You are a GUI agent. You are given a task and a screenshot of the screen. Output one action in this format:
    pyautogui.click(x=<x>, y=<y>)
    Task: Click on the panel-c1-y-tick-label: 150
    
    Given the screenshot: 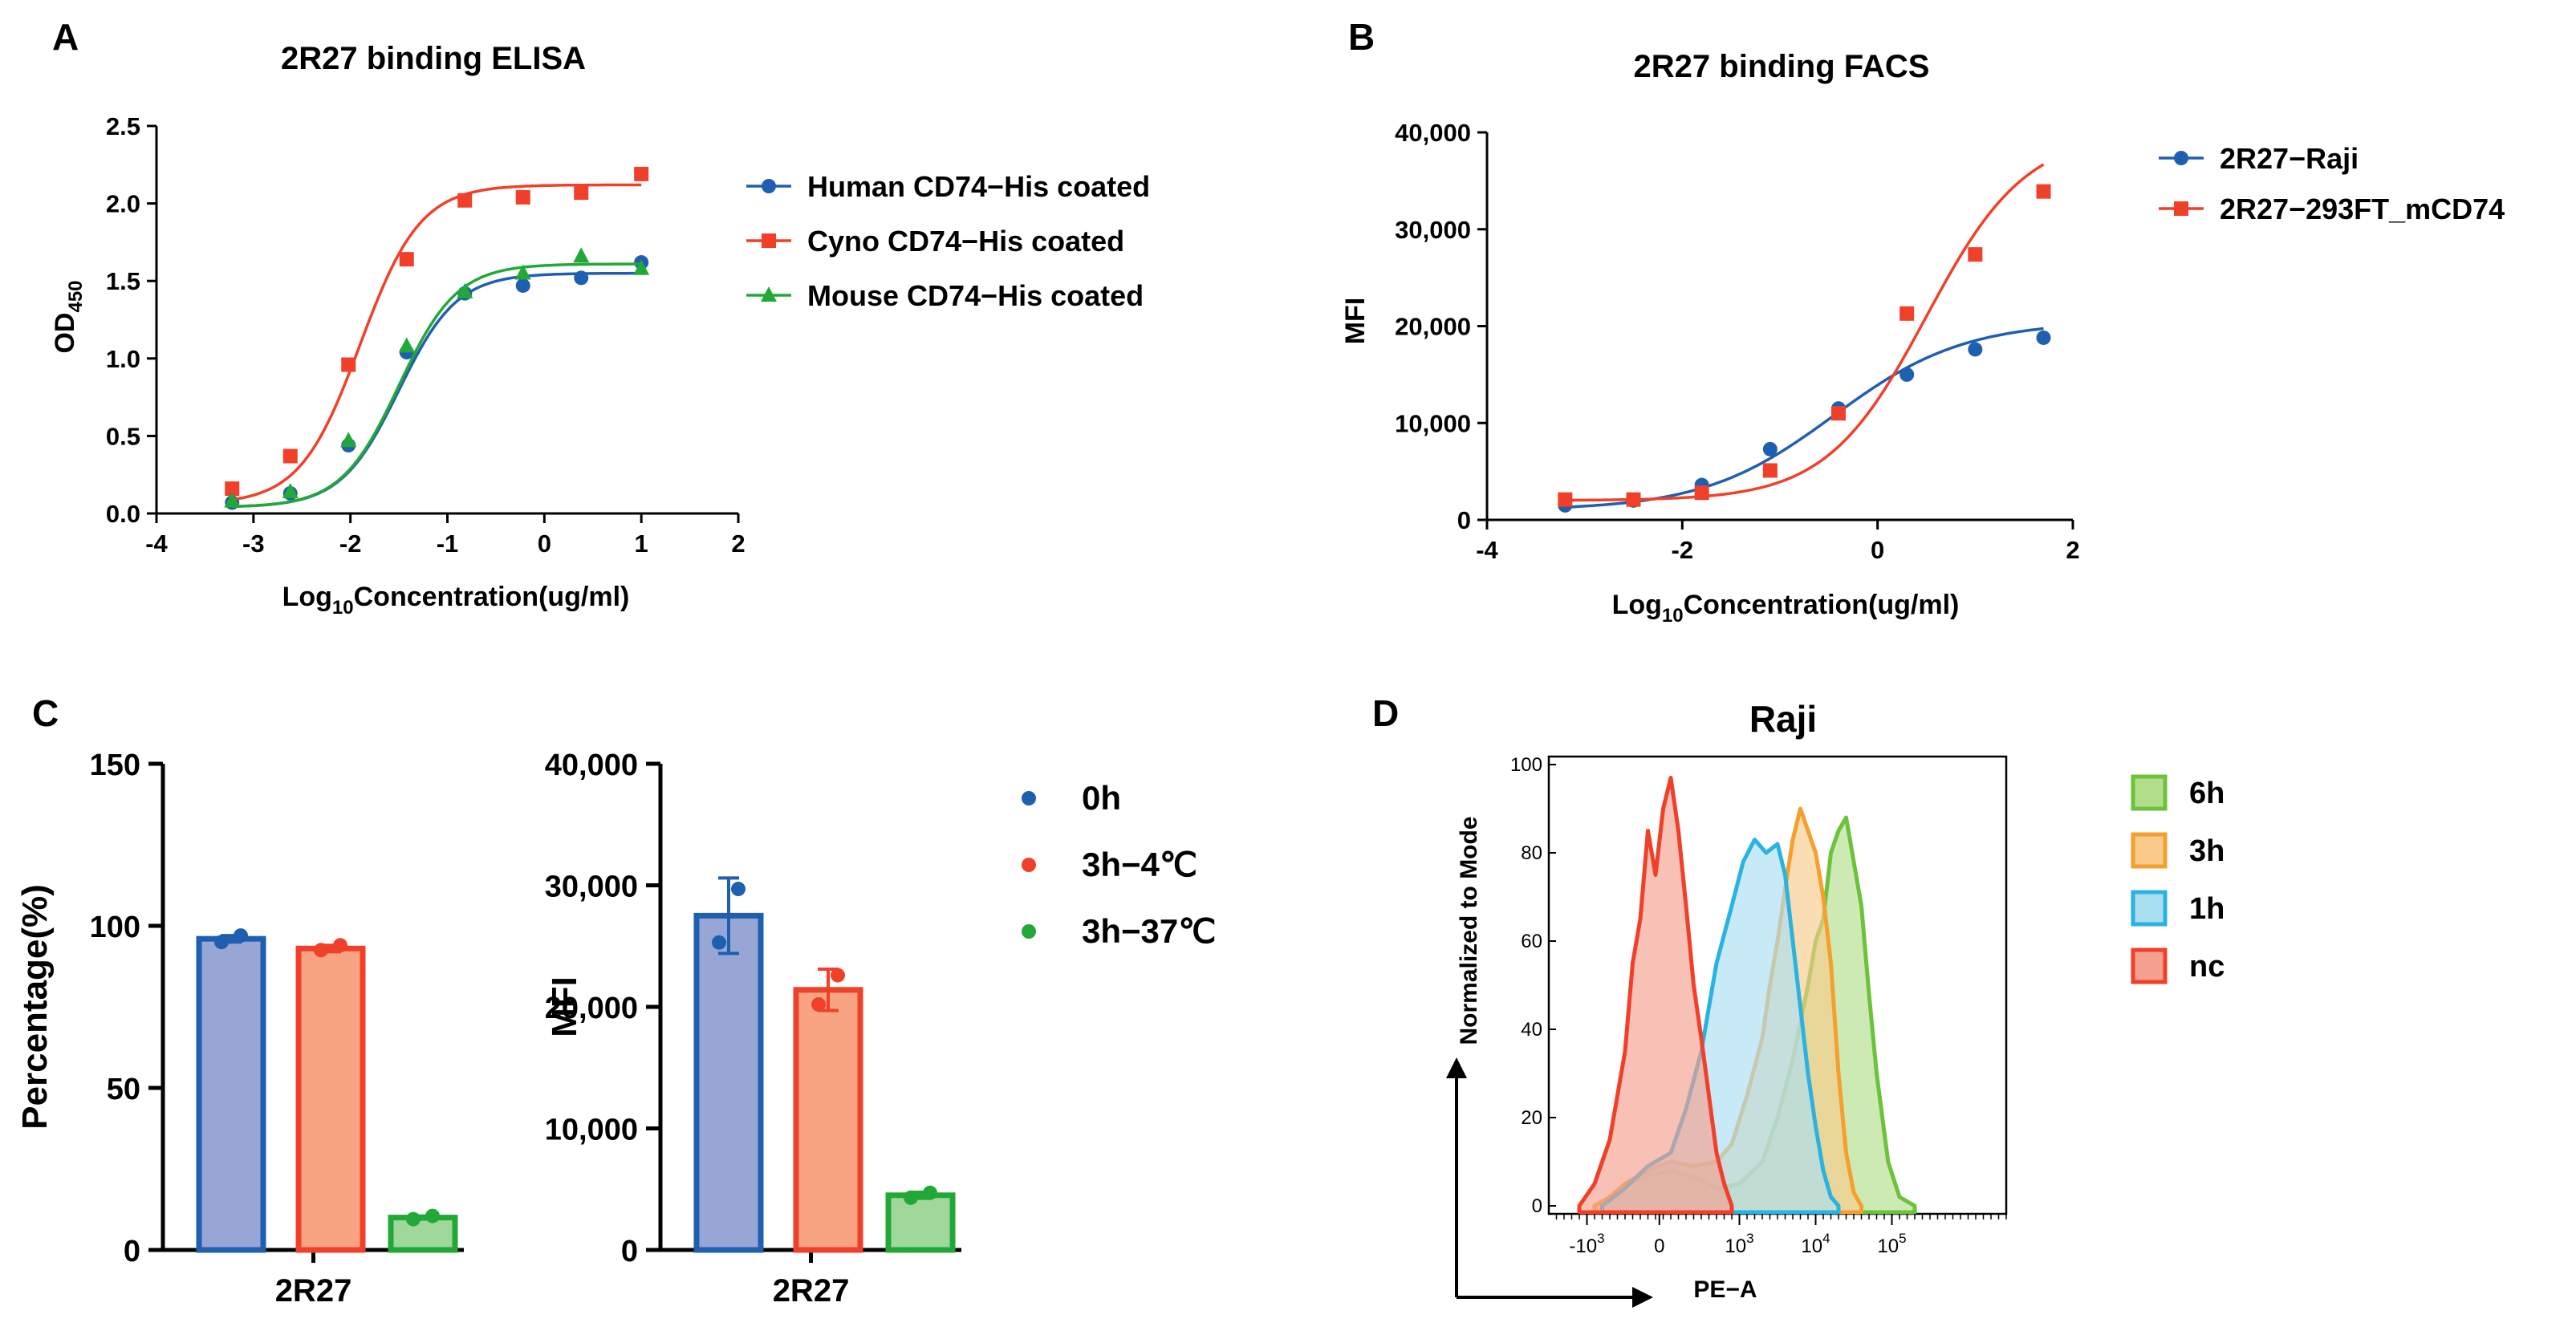 What is the action you would take?
    pyautogui.click(x=115, y=765)
    